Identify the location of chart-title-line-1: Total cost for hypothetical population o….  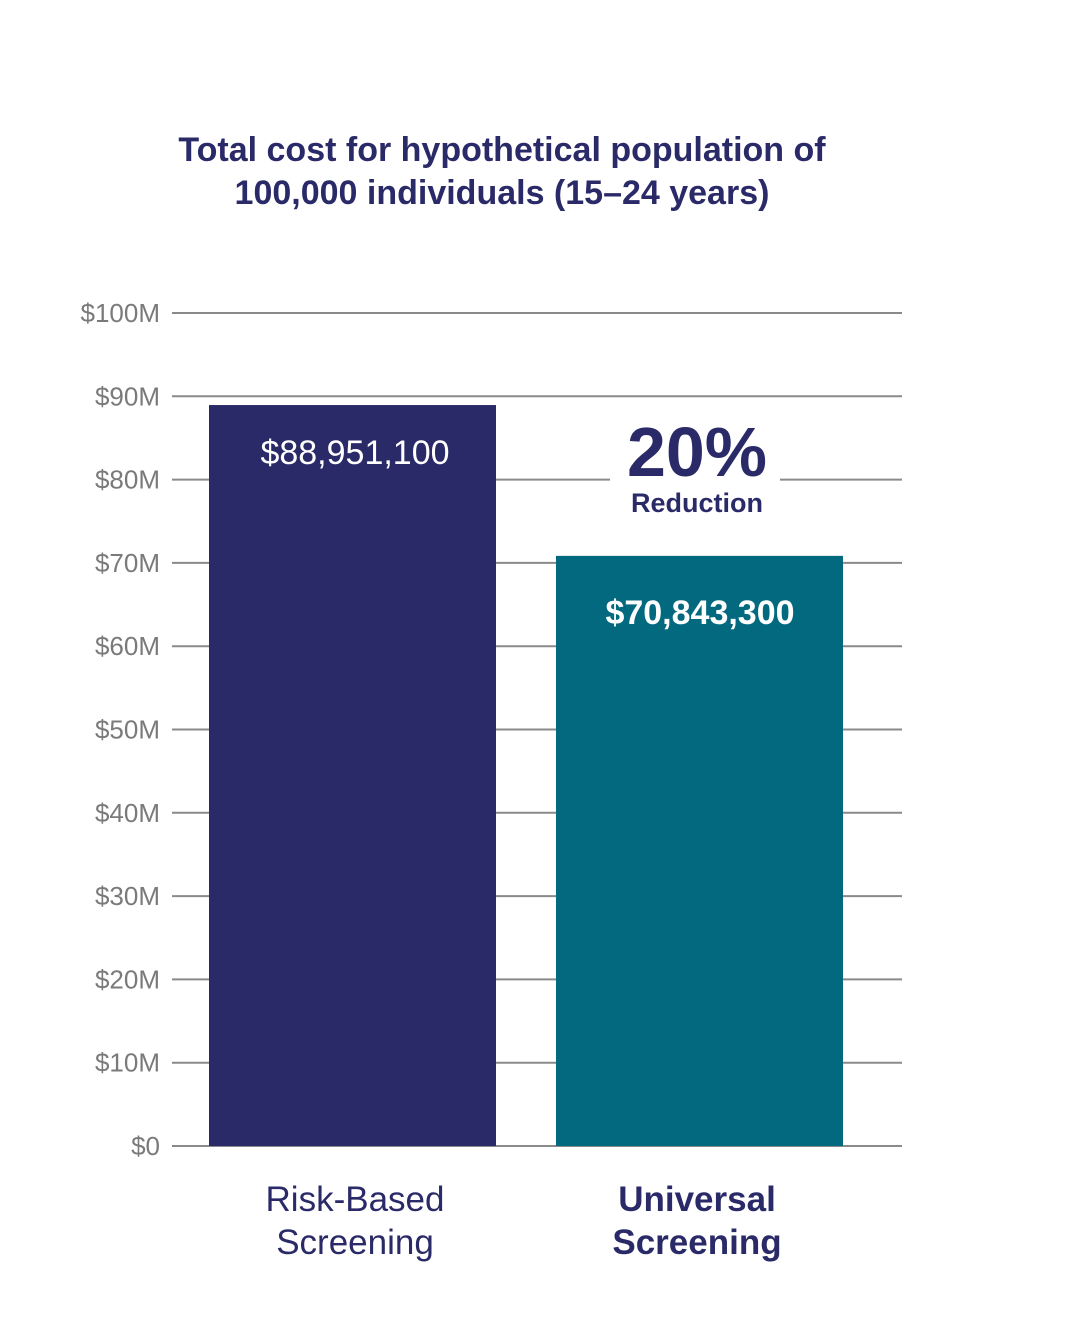
(502, 150).